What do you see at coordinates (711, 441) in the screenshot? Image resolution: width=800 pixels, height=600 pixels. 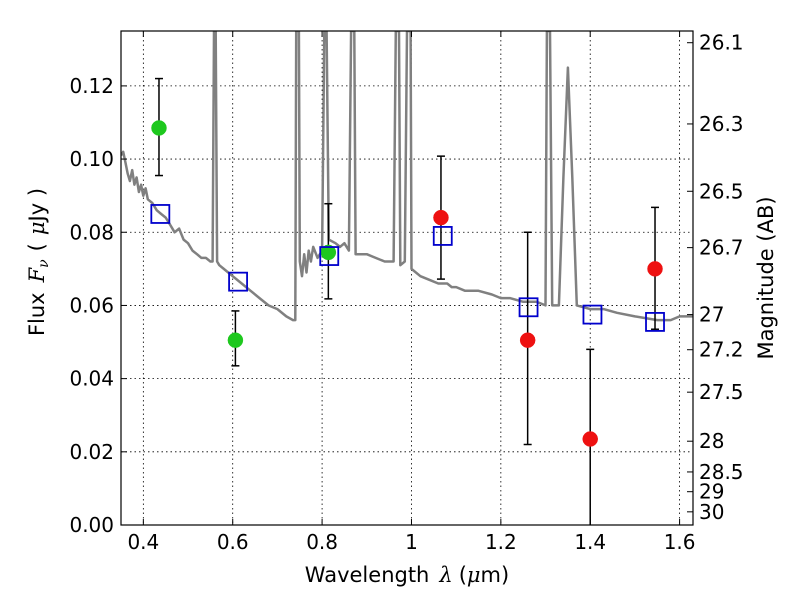 I see `y2-tick-label: 28` at bounding box center [711, 441].